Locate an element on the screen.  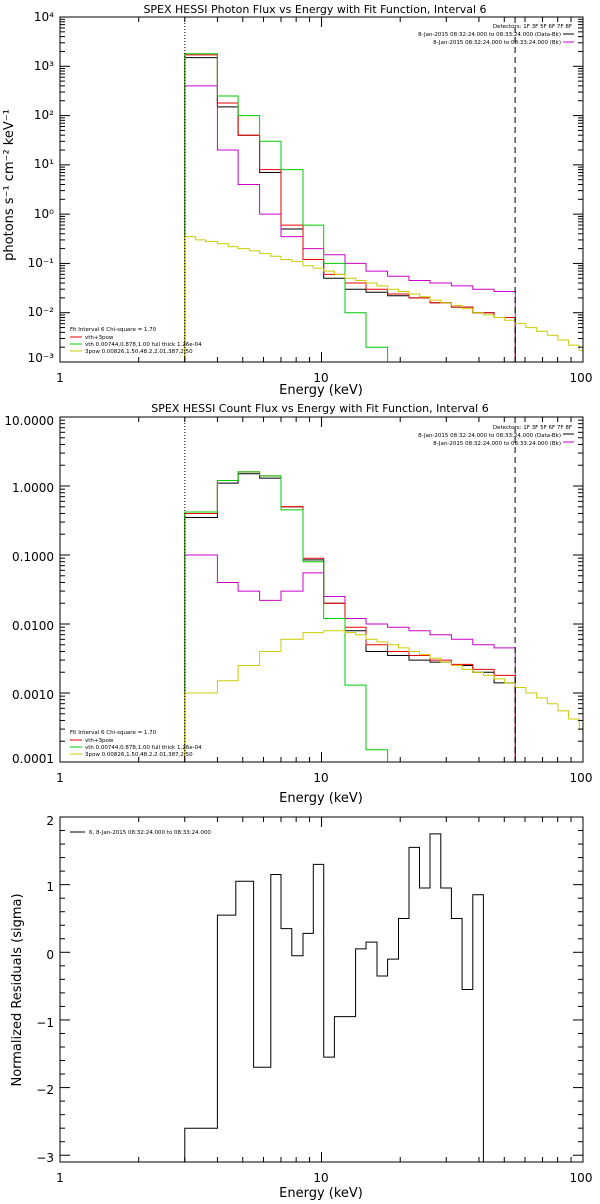
residuals-y-tick-label: −3 is located at coordinates (45, 1158).